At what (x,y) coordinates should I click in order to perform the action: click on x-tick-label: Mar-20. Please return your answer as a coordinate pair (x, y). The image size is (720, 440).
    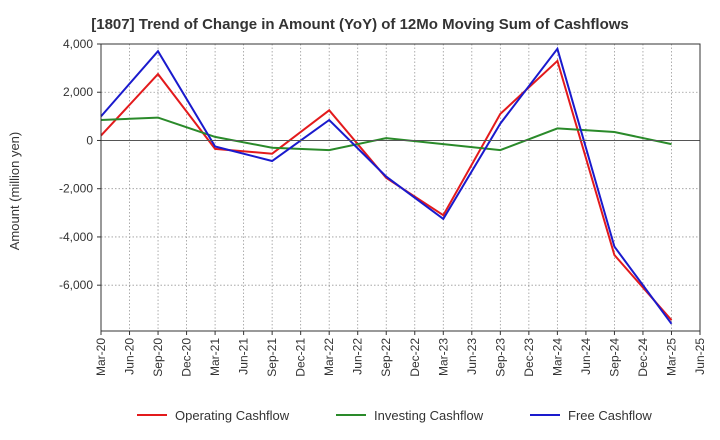
    Looking at the image, I should click on (101, 357).